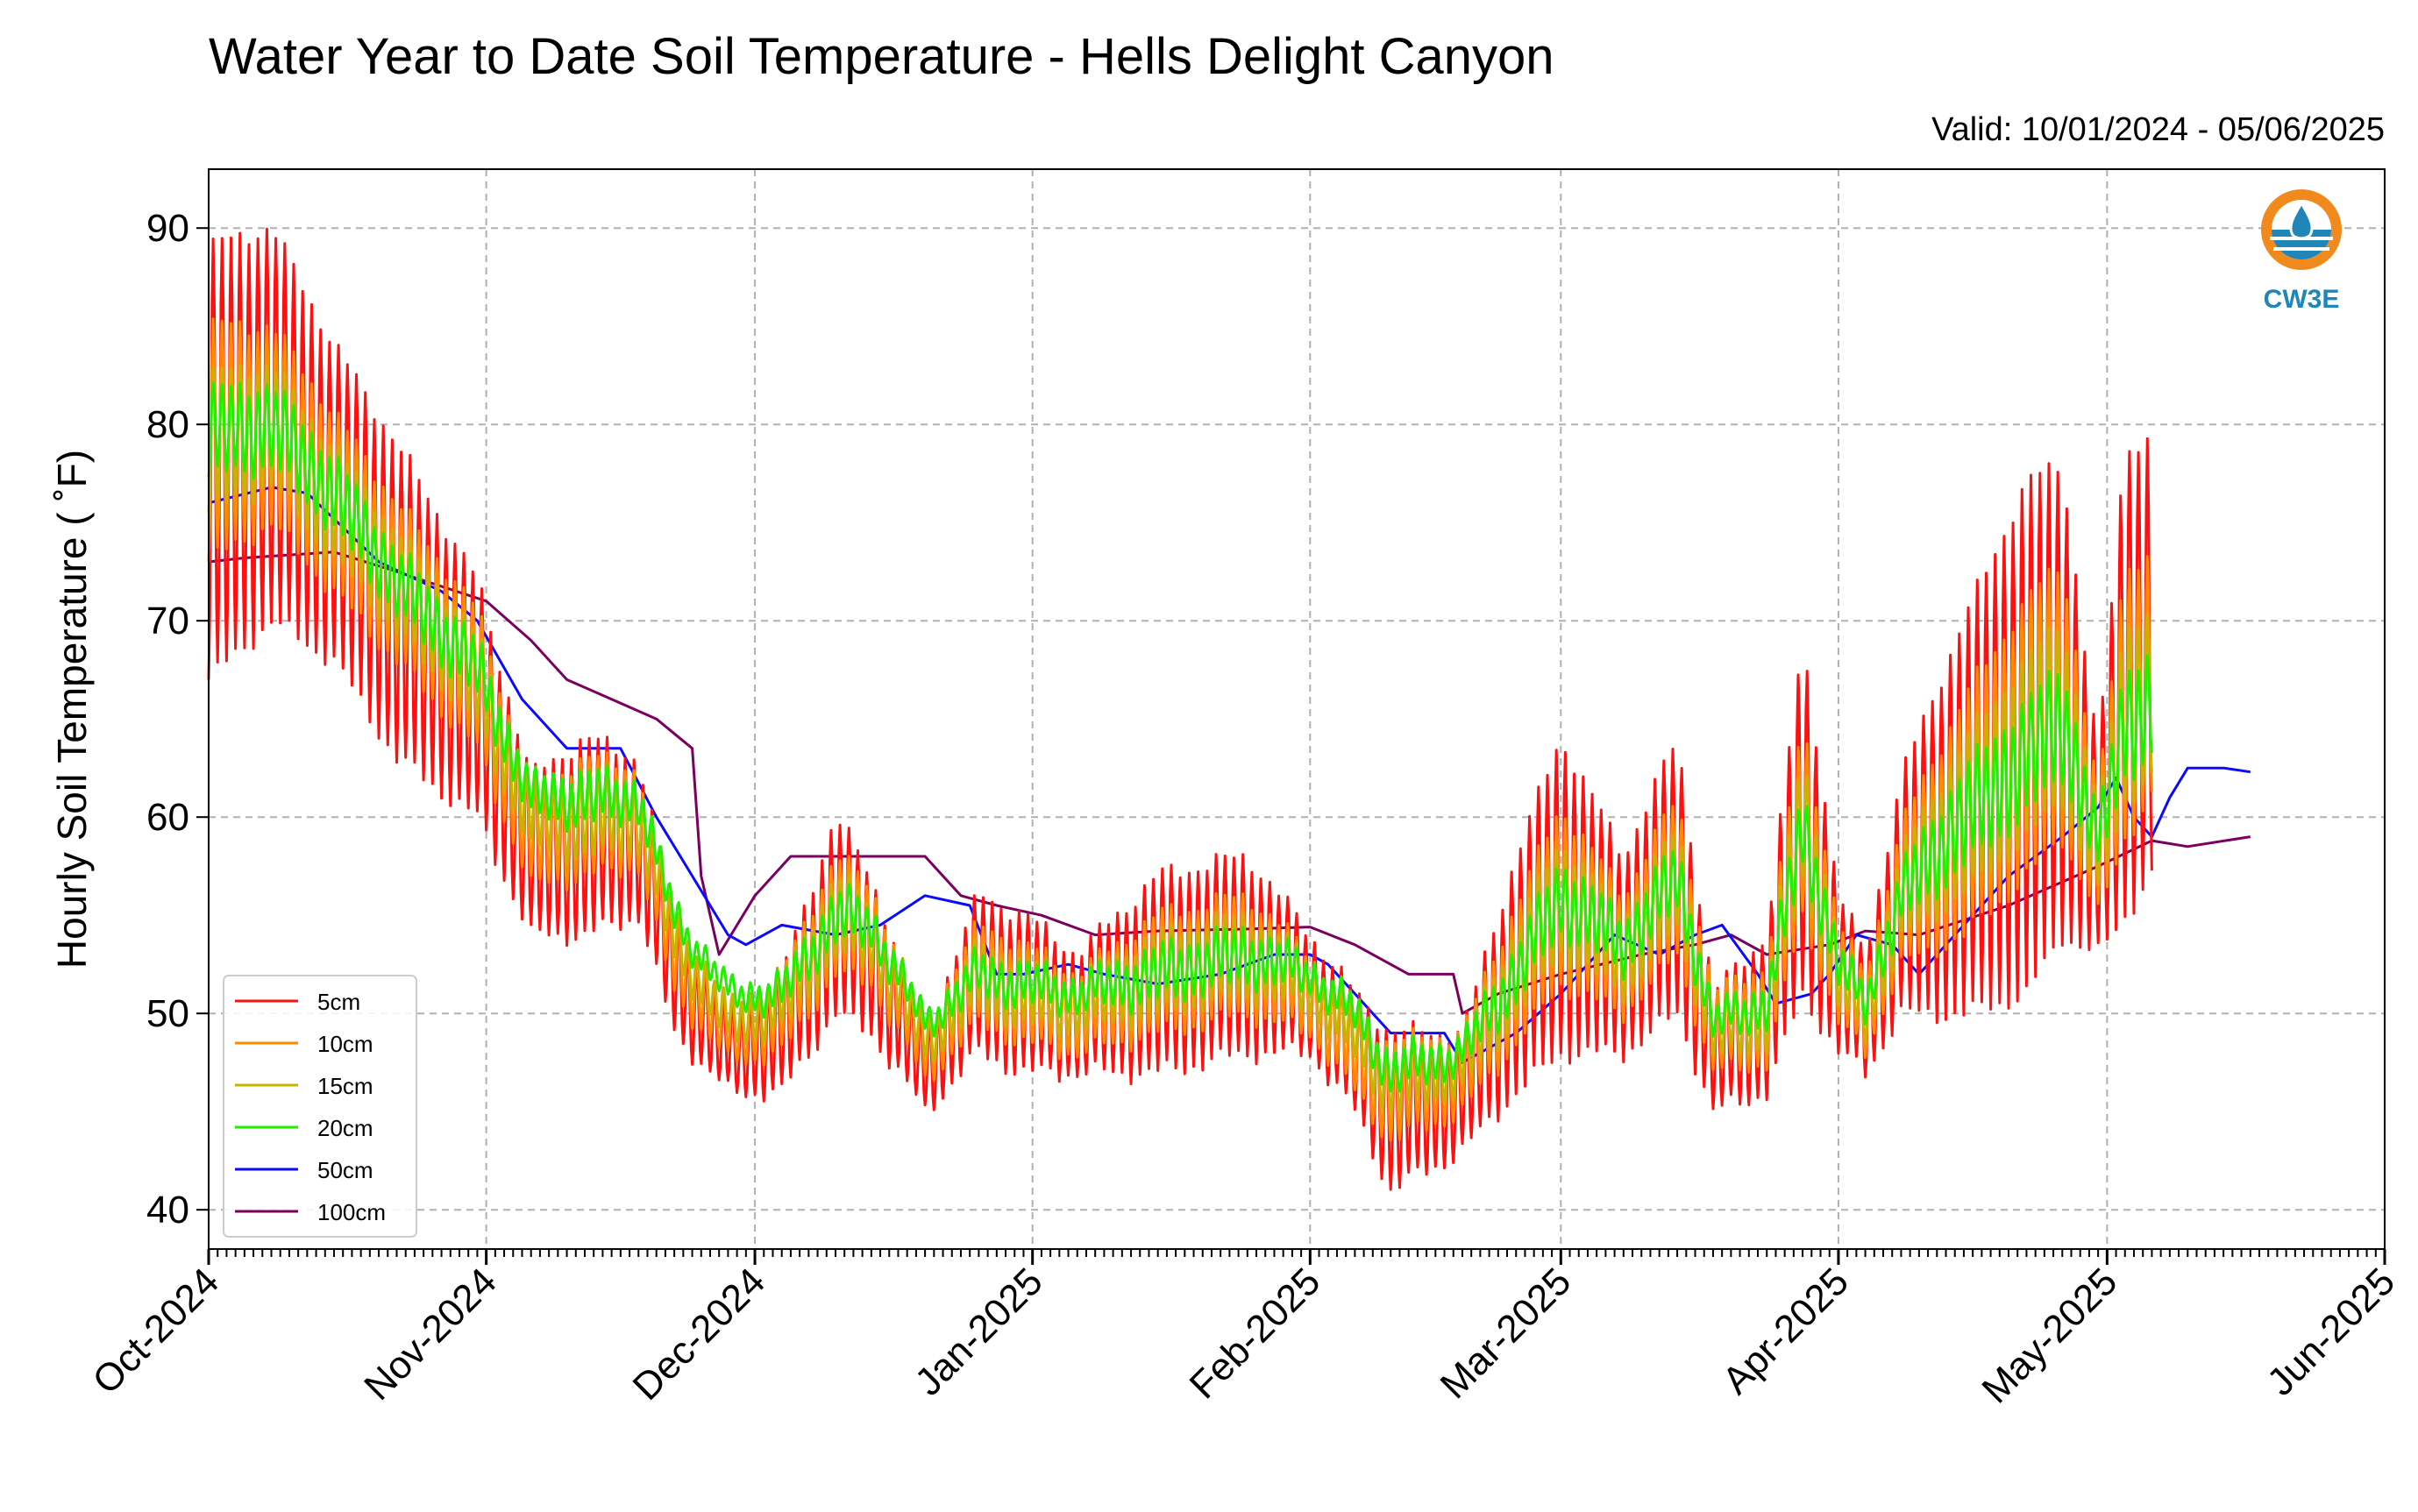  What do you see at coordinates (1297, 1253) in the screenshot?
I see `x-minor-ticks` at bounding box center [1297, 1253].